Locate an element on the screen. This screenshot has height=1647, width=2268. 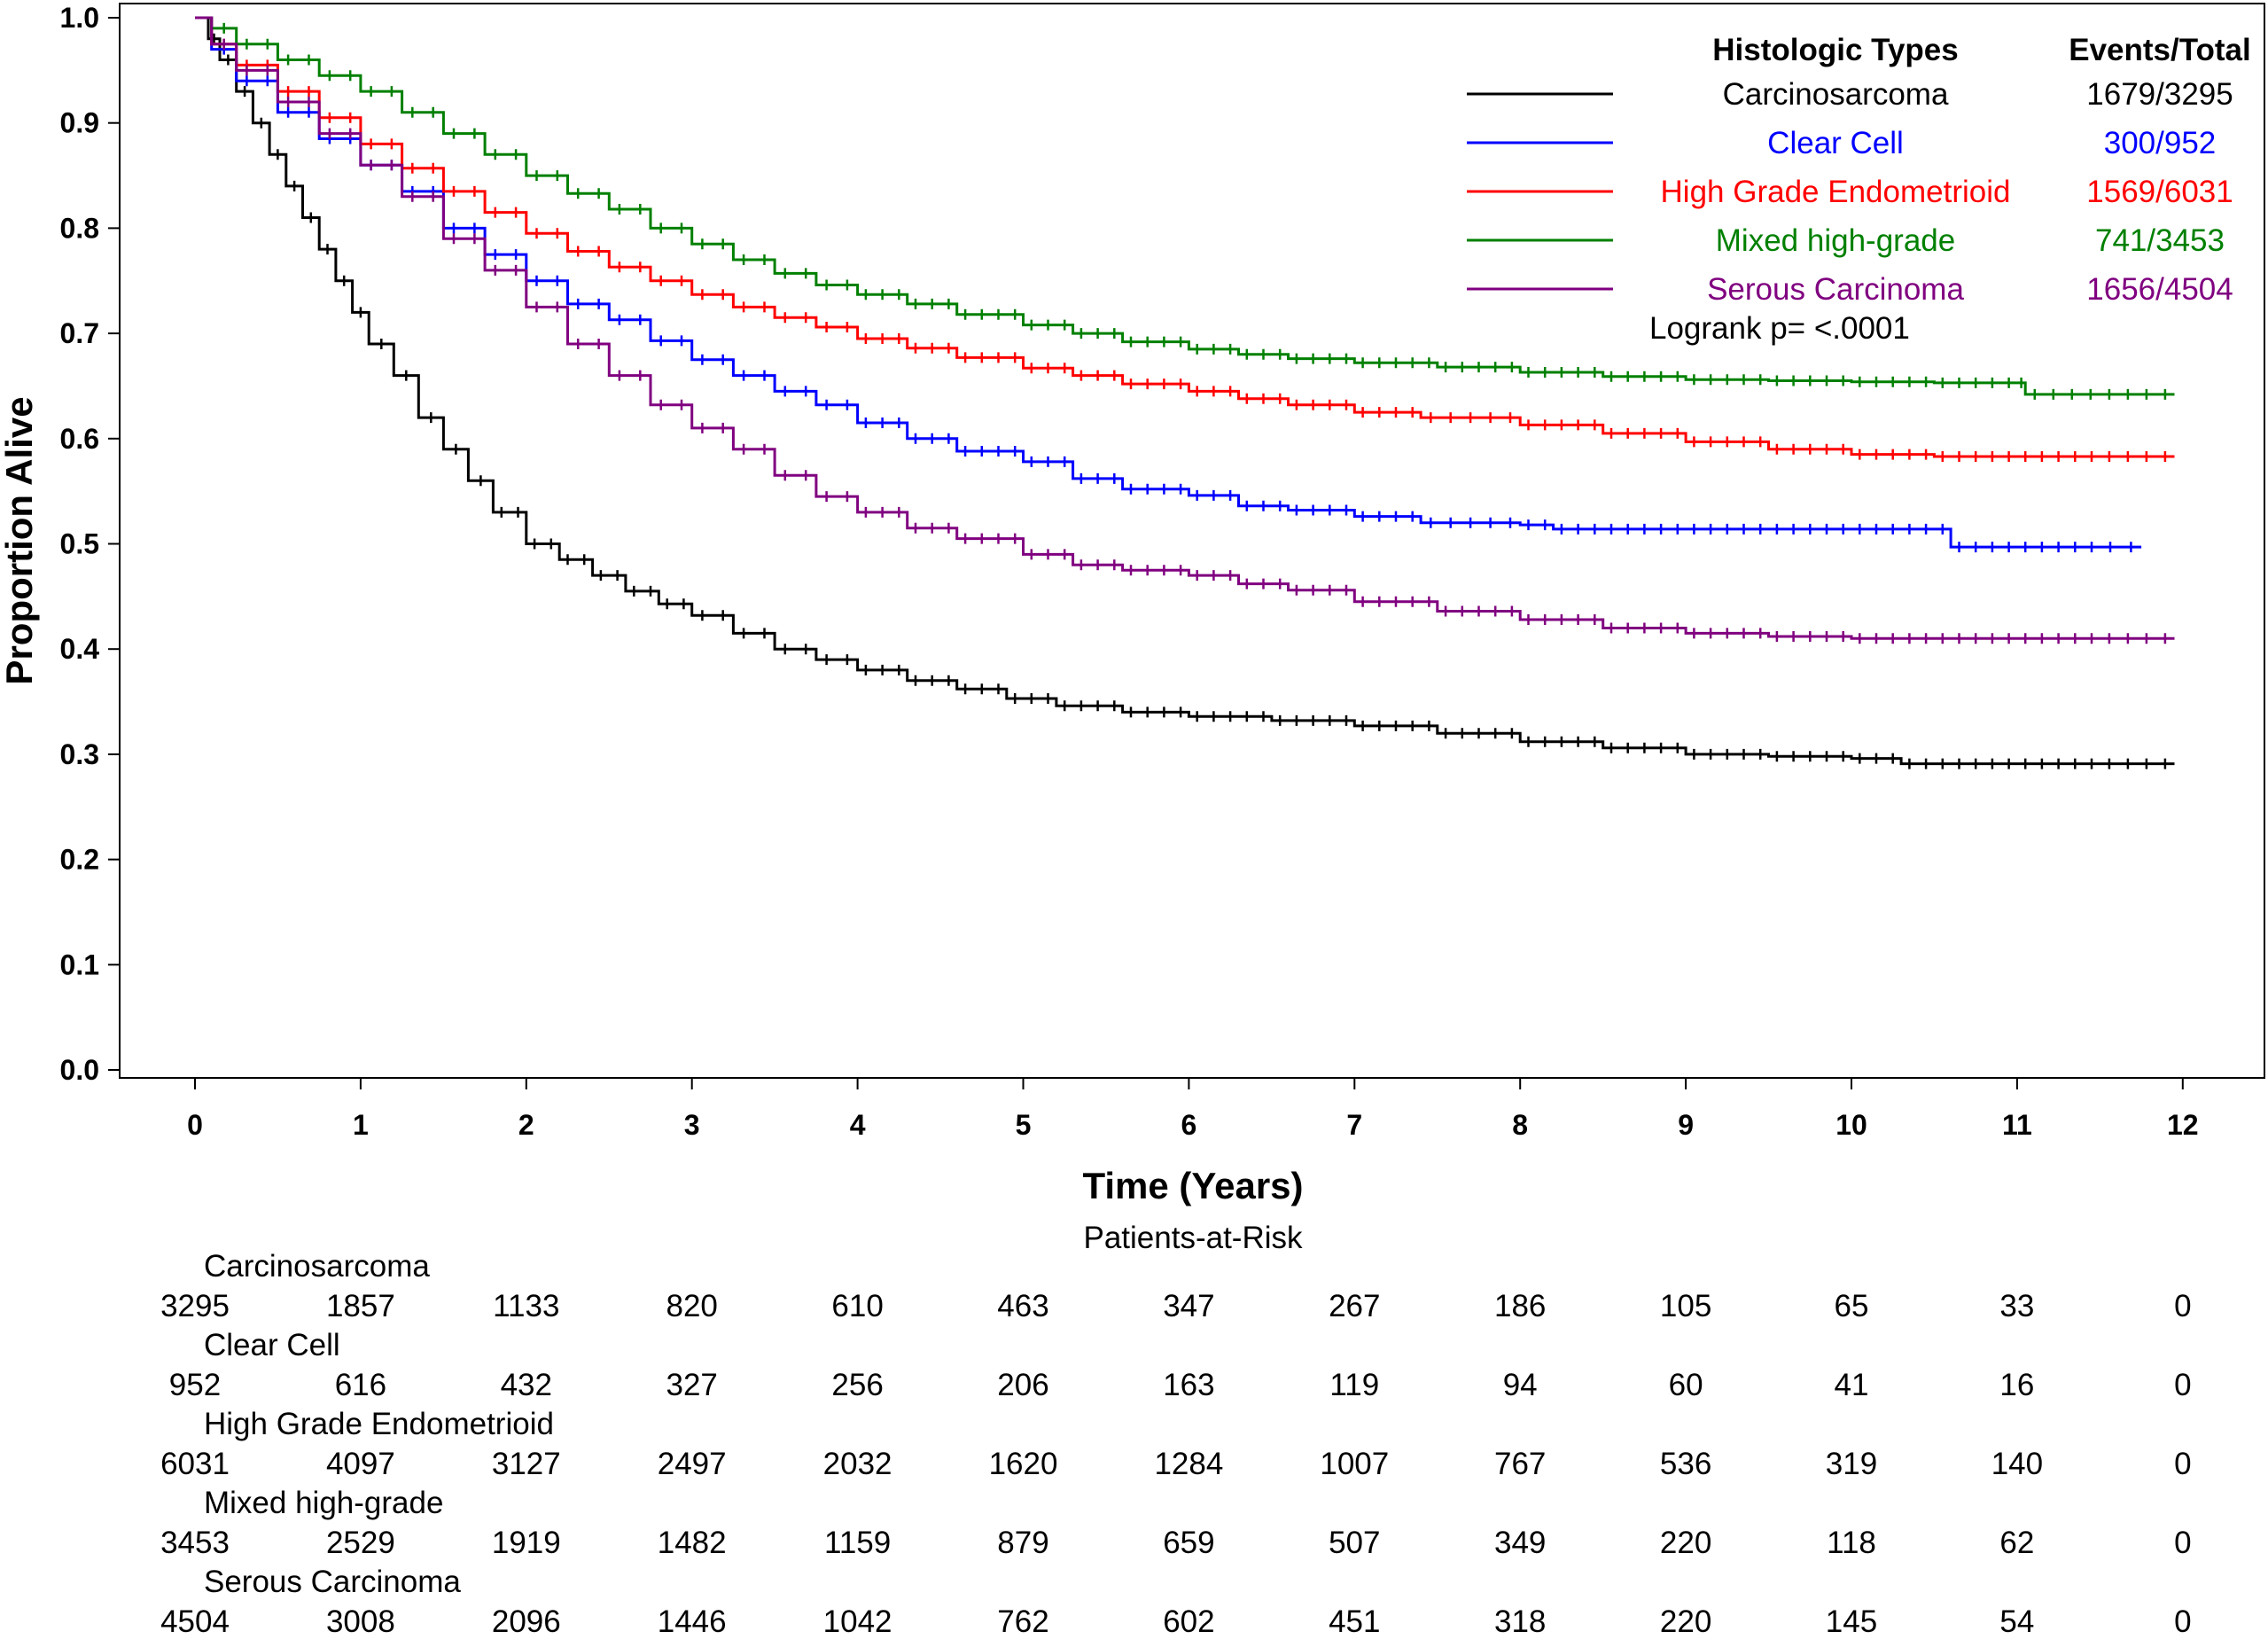
risk-value: 432 is located at coordinates (526, 1385).